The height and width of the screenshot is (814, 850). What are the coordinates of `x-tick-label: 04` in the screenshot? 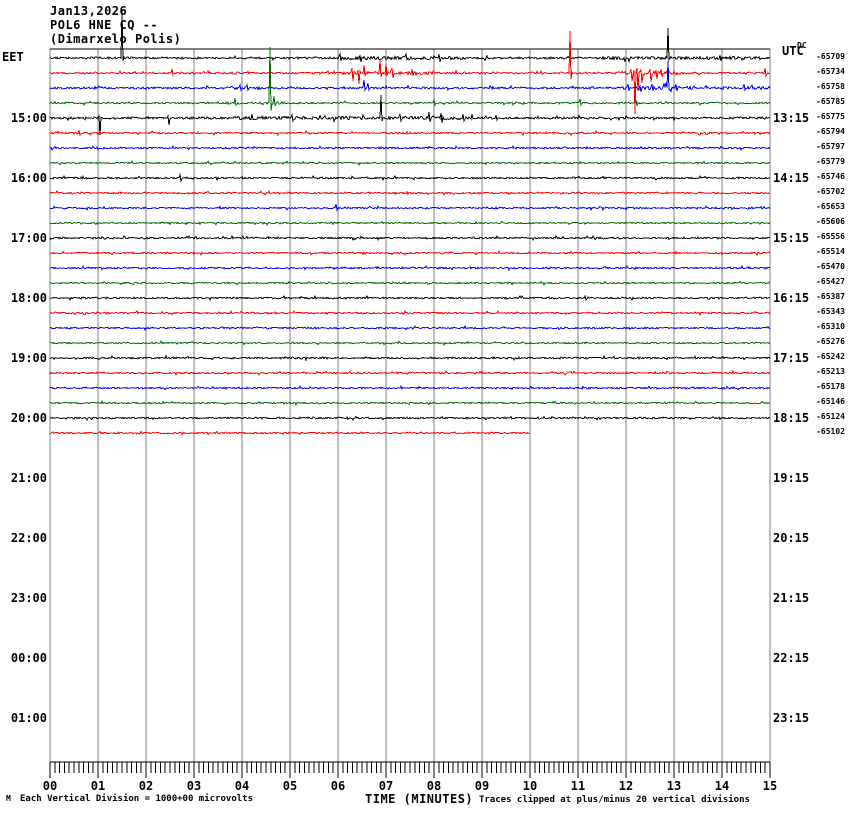 It's located at (242, 786).